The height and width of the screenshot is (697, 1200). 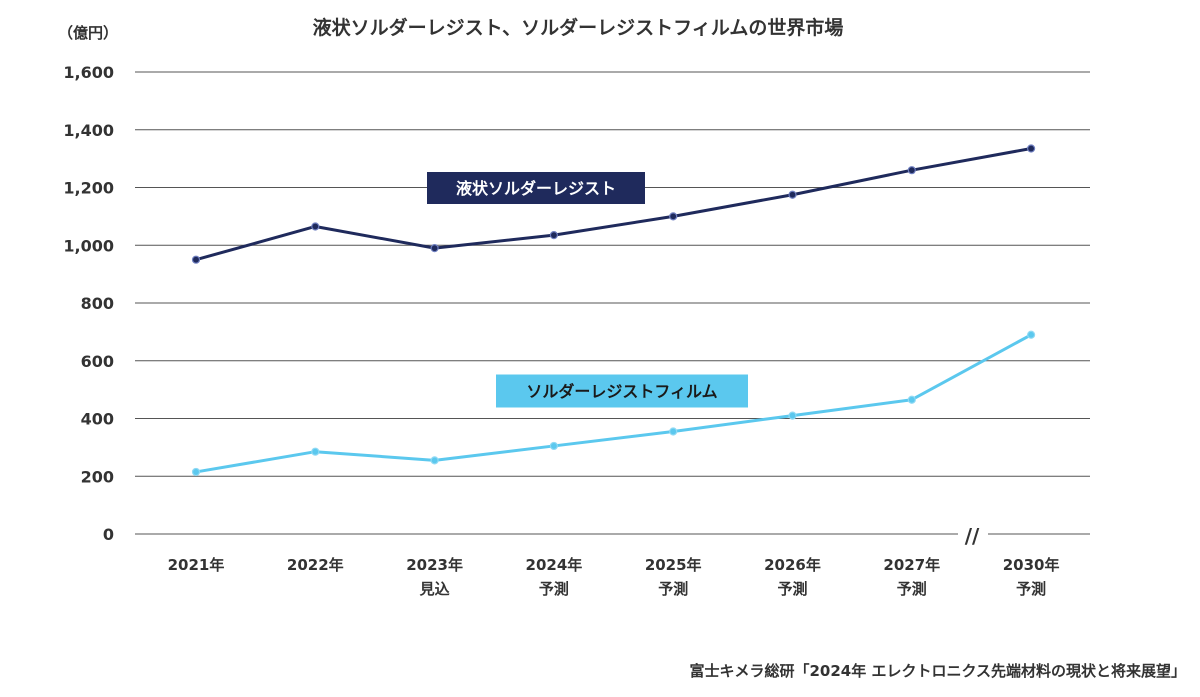 I want to click on y-tick-label: 1,600, so click(x=88, y=72).